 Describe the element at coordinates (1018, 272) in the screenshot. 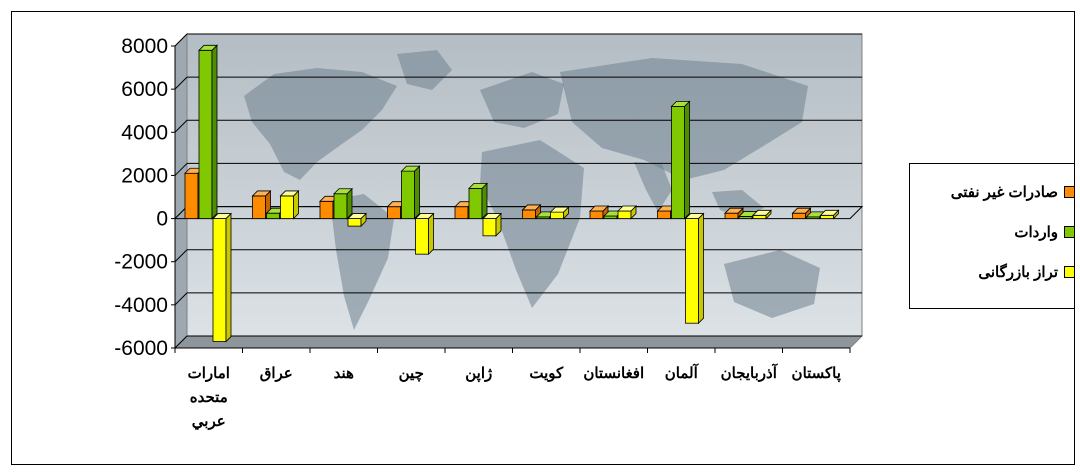

I see `legend-label: تراز بازرگانی` at that location.